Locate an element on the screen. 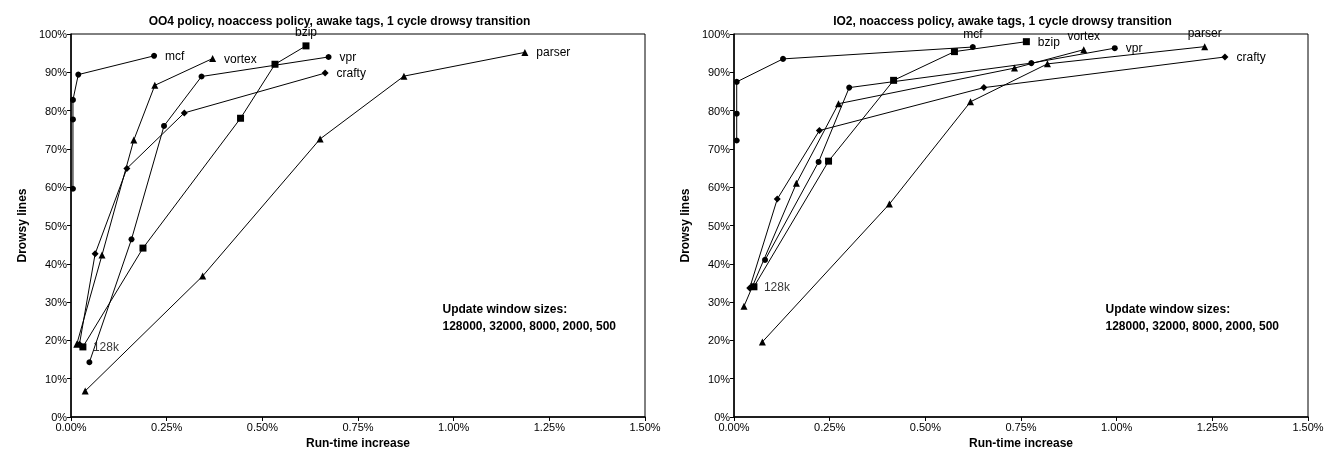  chart-title: OO4 policy, noaccess policy, awake tags, 1 cycle drowsy transition is located at coordinates (339, 21).